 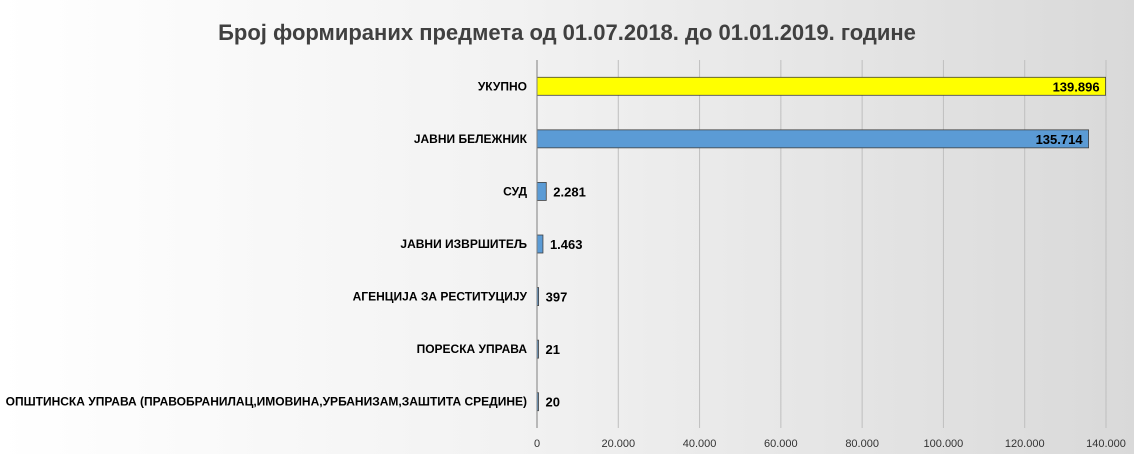 I want to click on x-tick-label: 140.000, so click(x=1106, y=444).